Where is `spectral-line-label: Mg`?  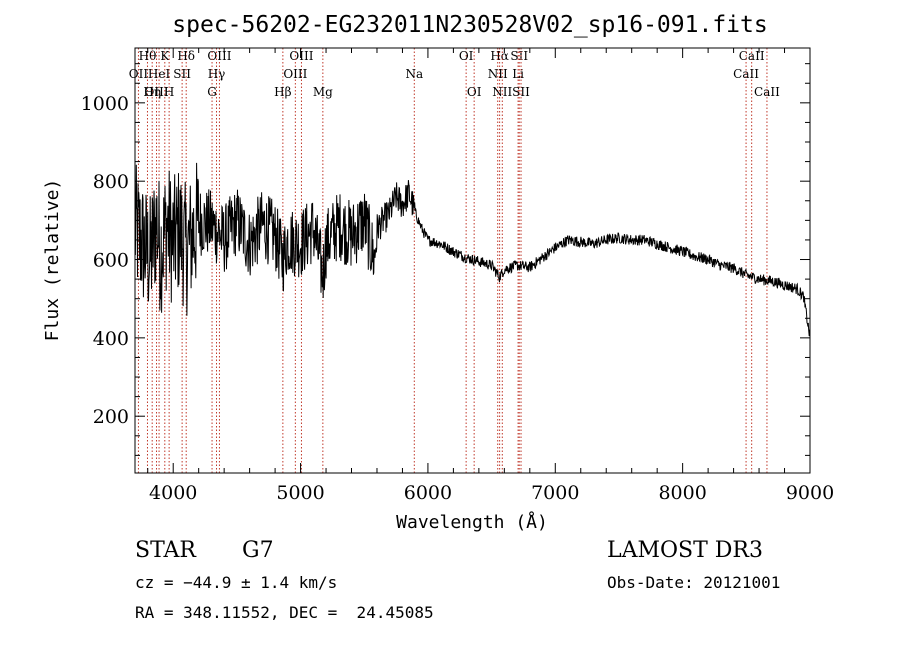
spectral-line-label: Mg is located at coordinates (323, 92).